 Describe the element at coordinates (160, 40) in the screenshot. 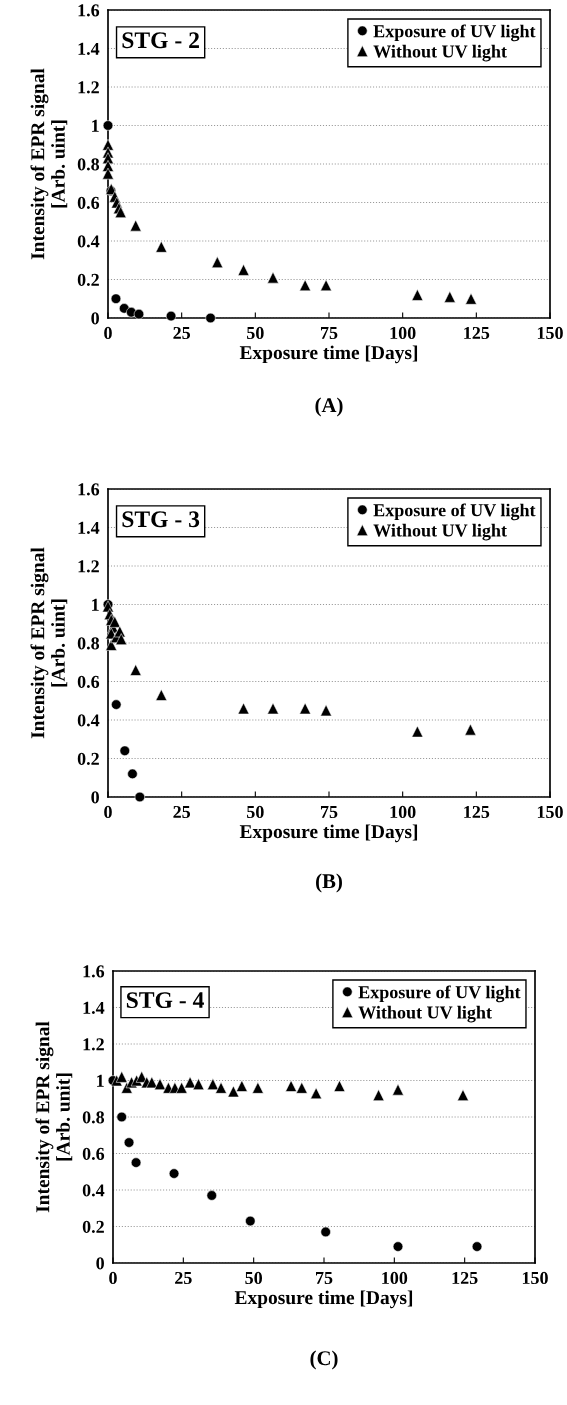

I see `annotation: STG - 2` at that location.